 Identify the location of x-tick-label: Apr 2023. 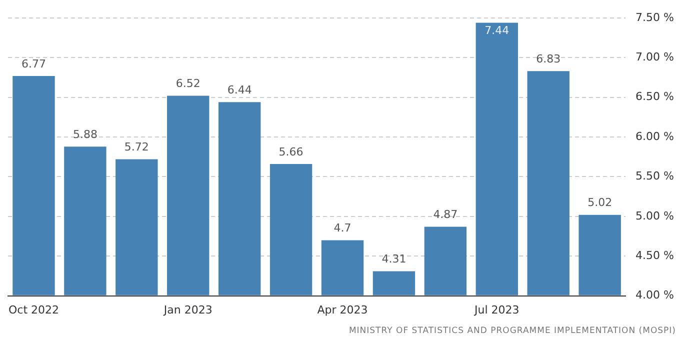
(342, 309).